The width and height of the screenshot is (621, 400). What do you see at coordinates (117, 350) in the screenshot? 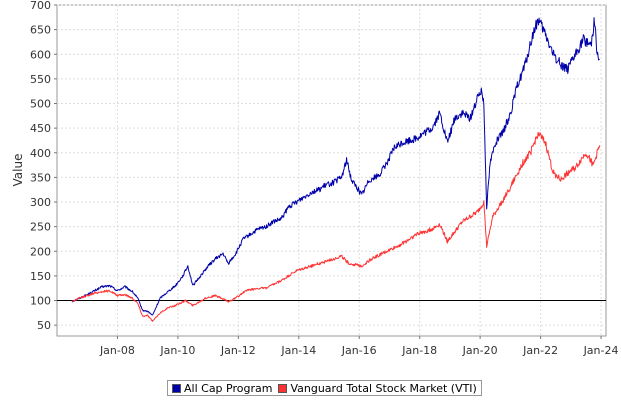
I see `x-tick-label: Jan-08` at bounding box center [117, 350].